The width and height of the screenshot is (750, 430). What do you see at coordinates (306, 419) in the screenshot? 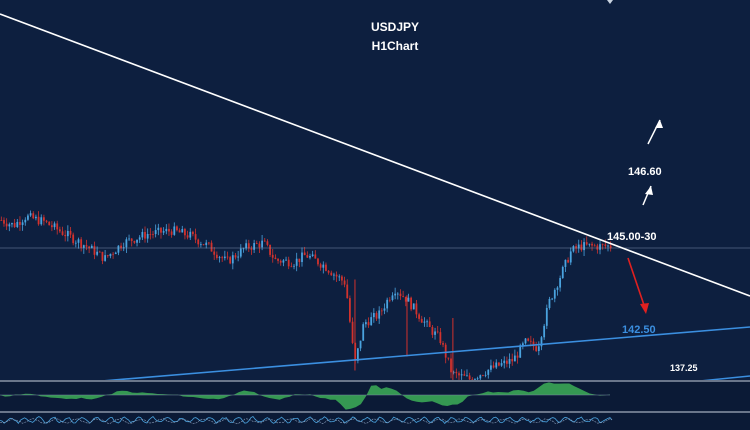
I see `stochastic-line-main` at bounding box center [306, 419].